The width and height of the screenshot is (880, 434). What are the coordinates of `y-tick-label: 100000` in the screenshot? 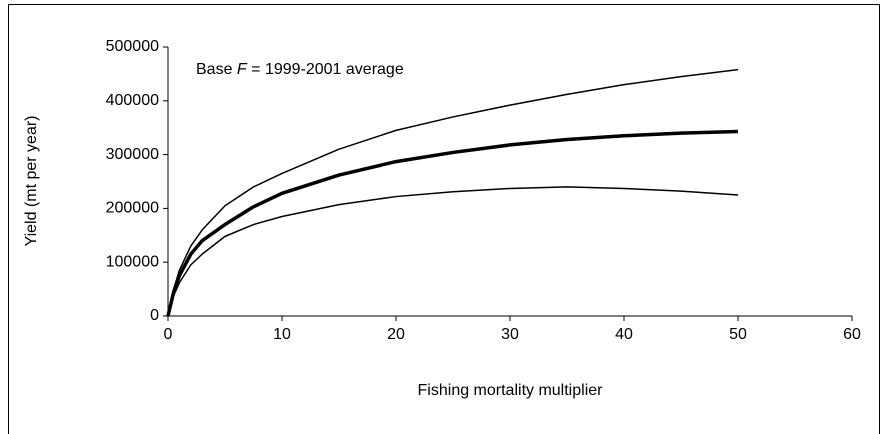 It's located at (132, 261).